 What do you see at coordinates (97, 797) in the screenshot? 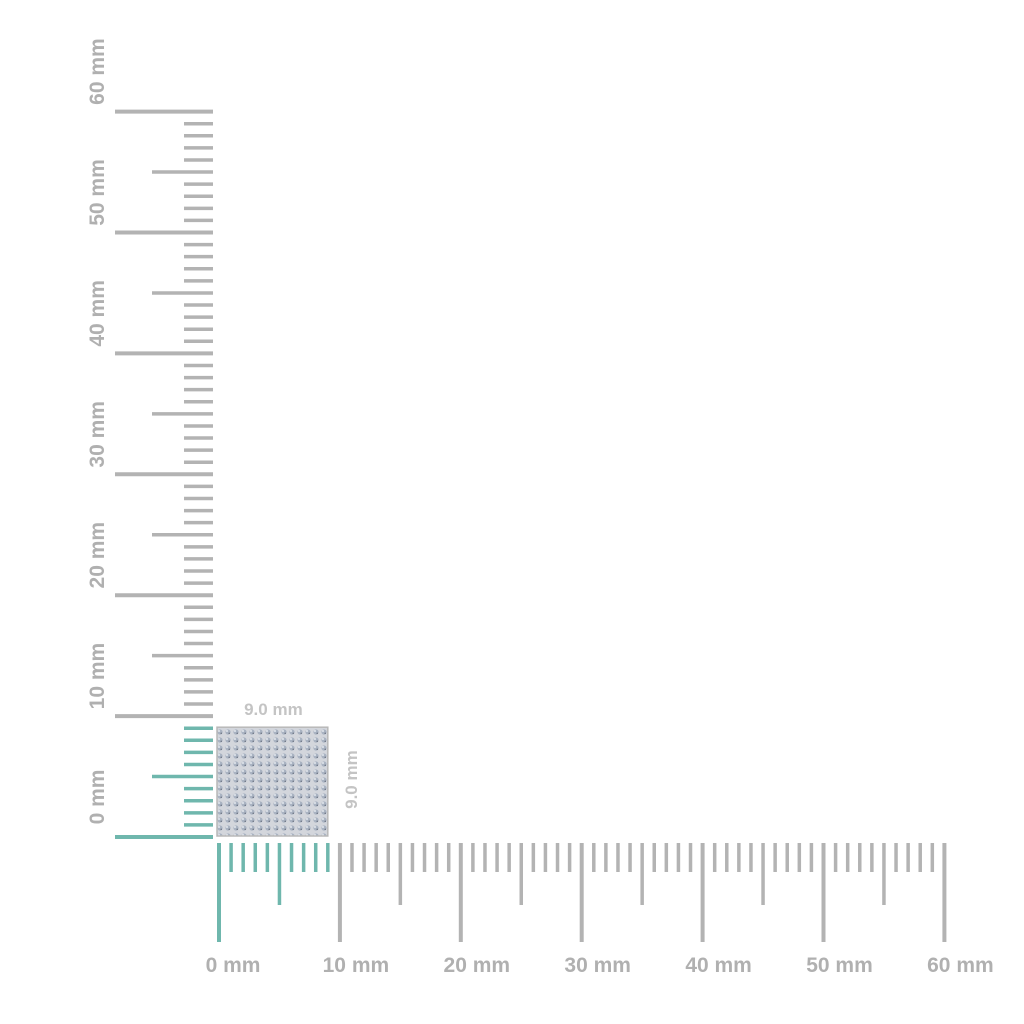
I see `y-tick-label: 0 mm` at bounding box center [97, 797].